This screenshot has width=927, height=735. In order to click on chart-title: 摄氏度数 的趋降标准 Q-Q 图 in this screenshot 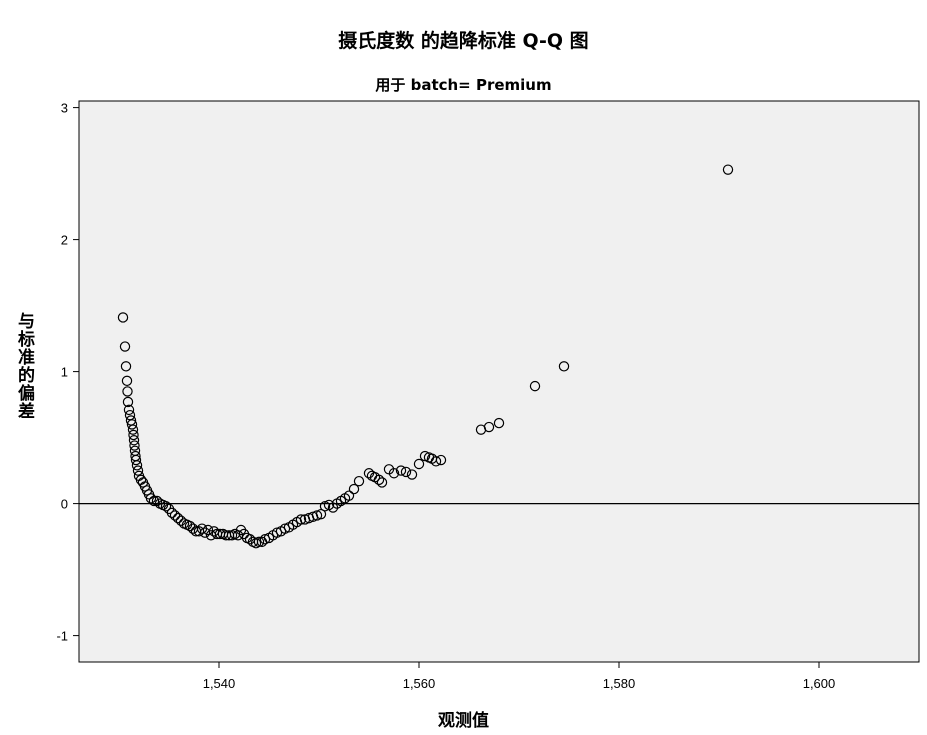, I will do `click(463, 41)`.